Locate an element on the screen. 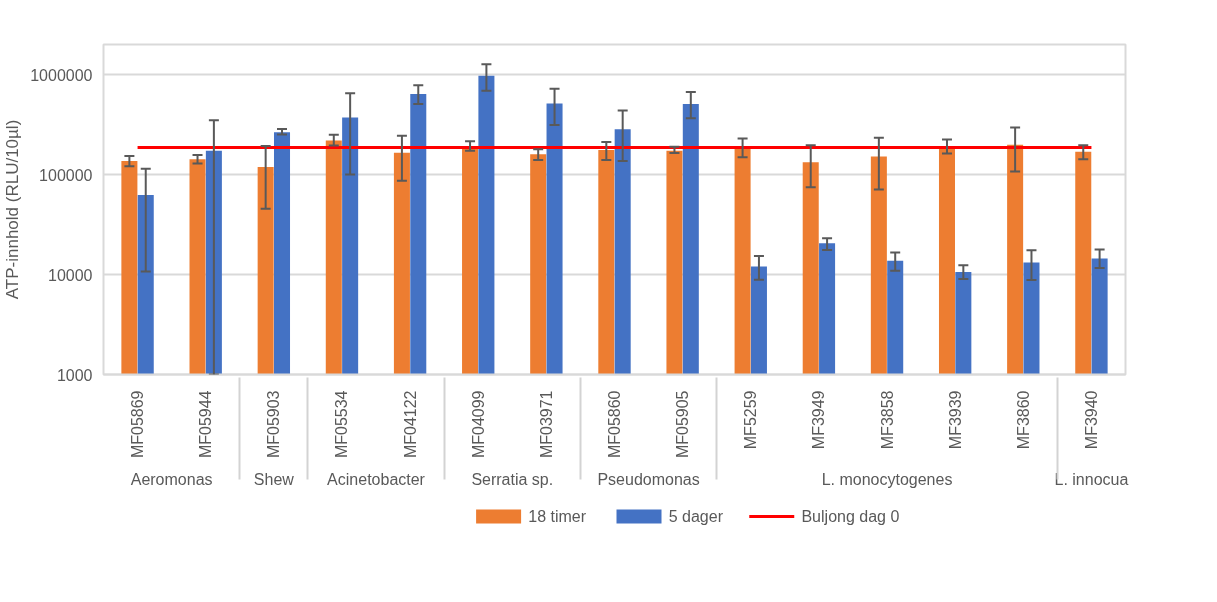 The width and height of the screenshot is (1217, 602). text: Acinetobacter is located at coordinates (376, 480).